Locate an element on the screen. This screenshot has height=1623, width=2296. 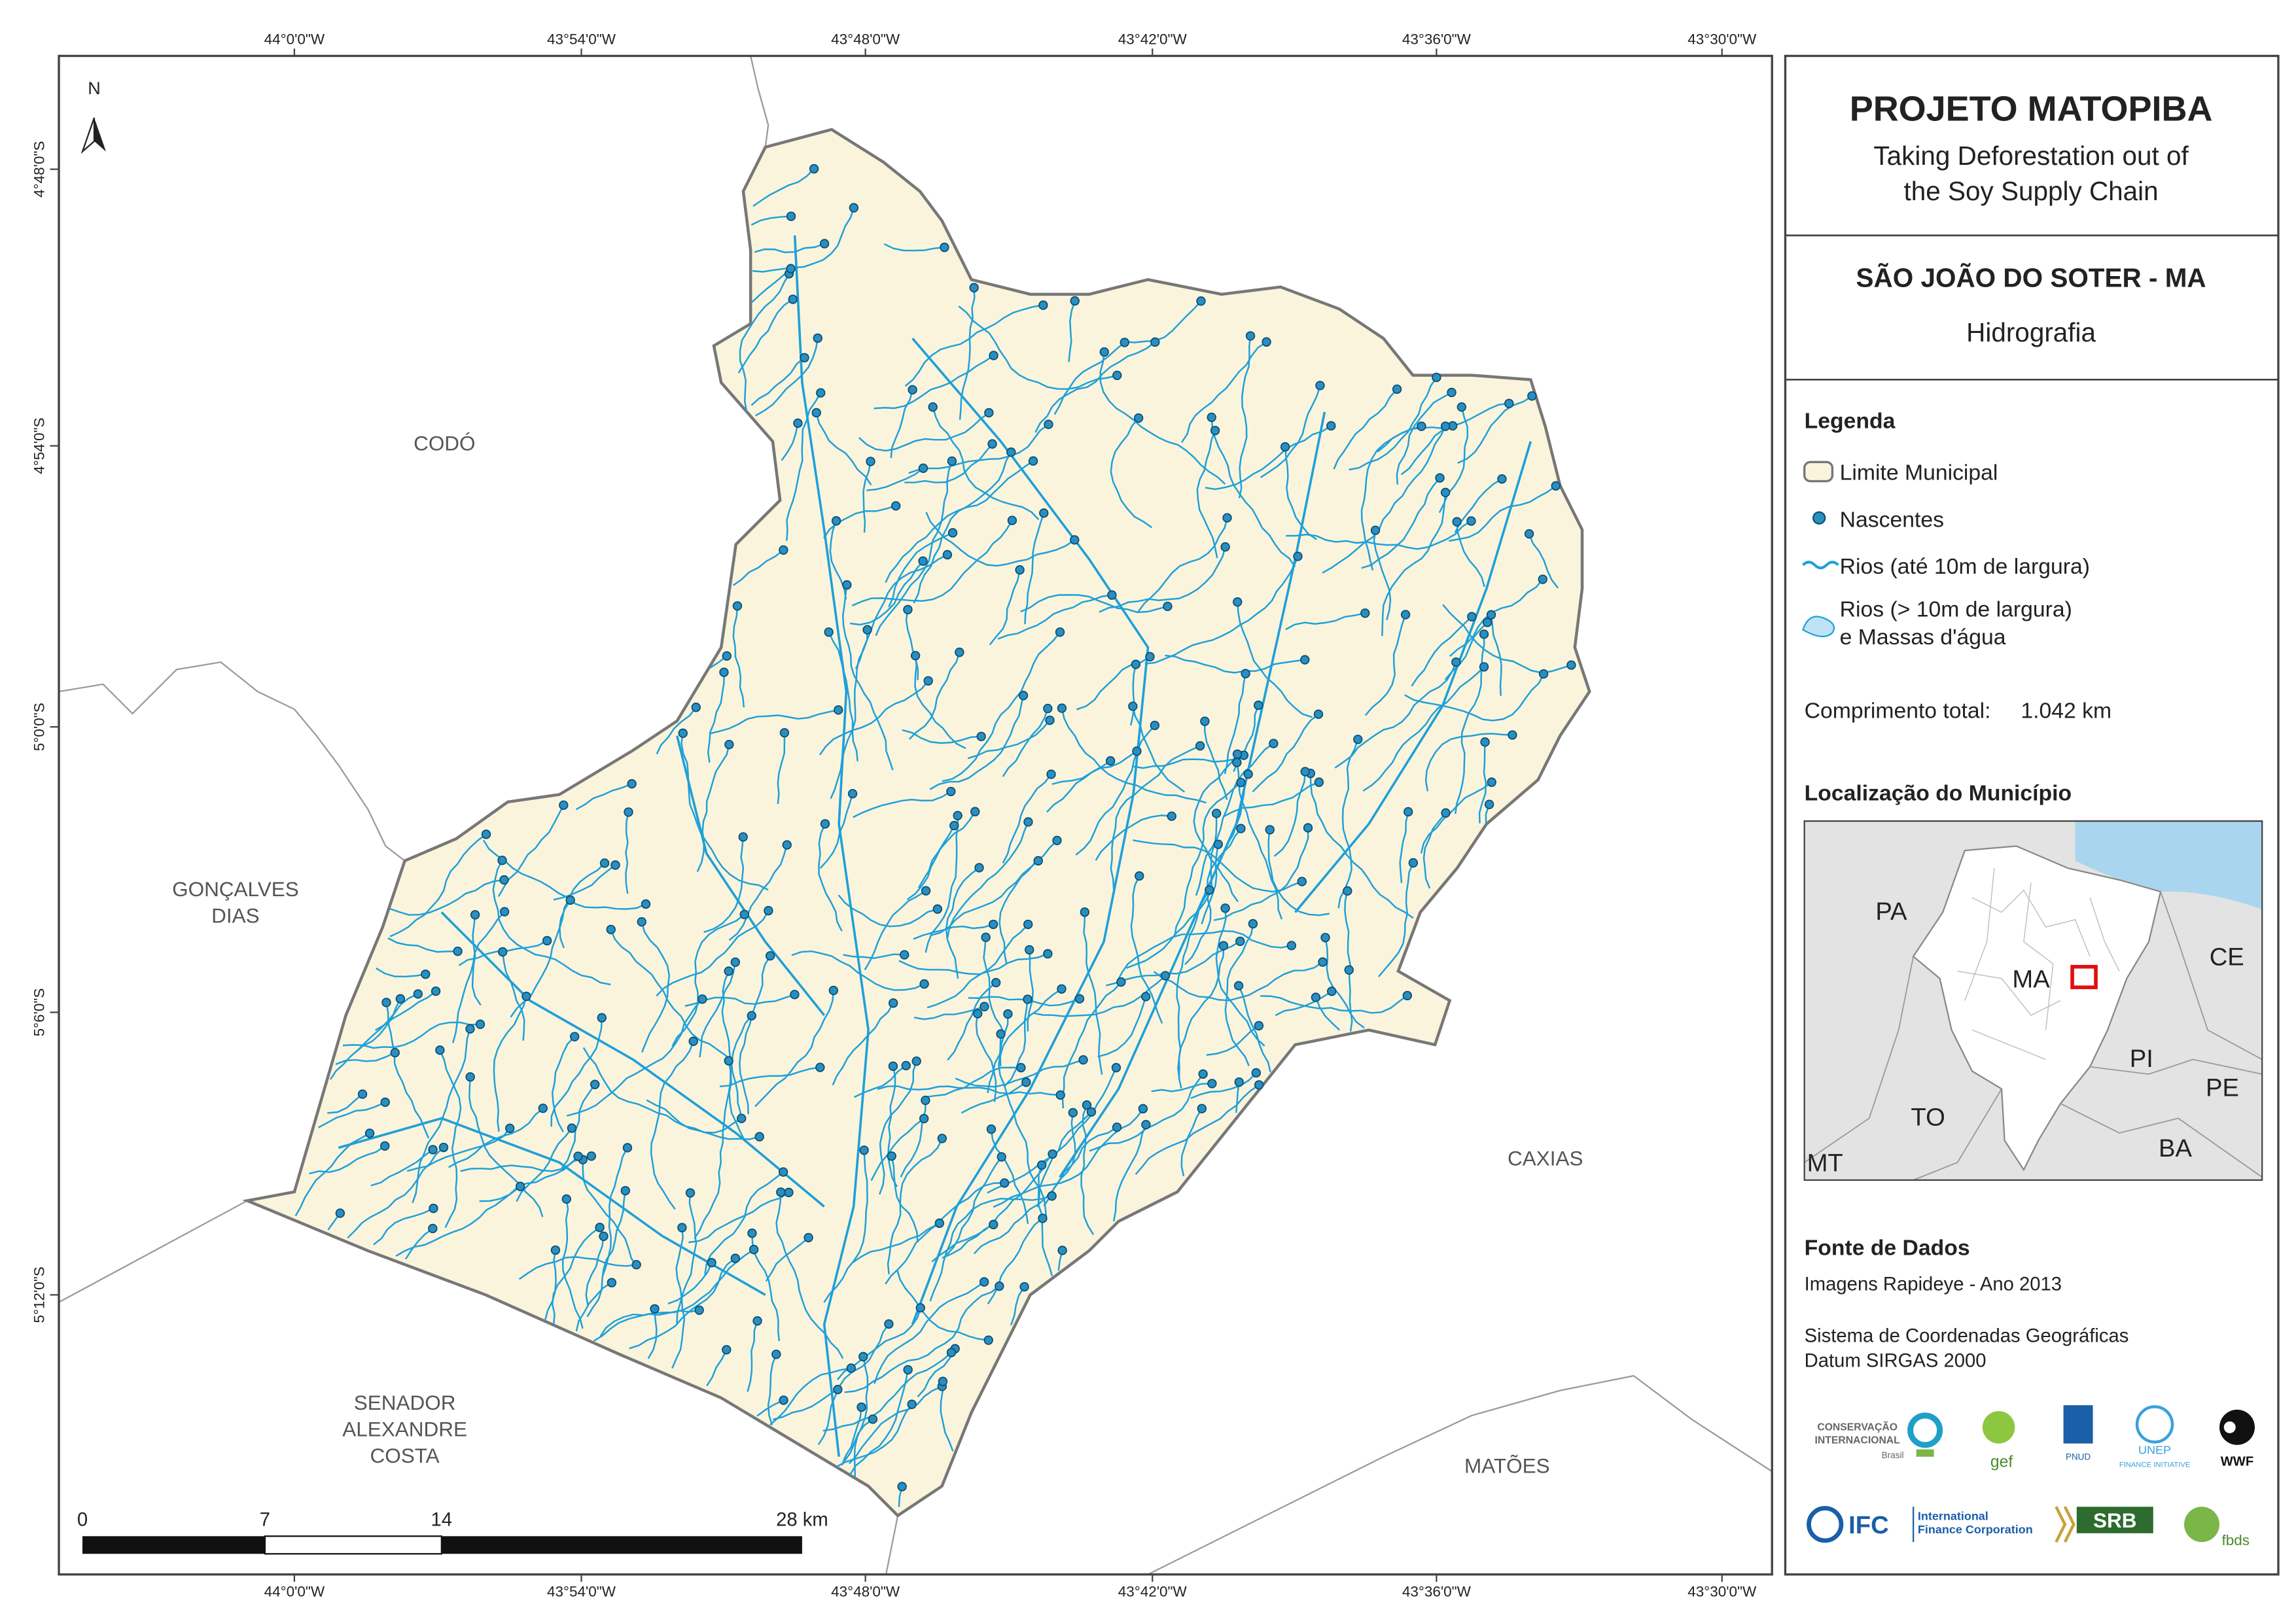
logo-text: UNEP is located at coordinates (2154, 1450).